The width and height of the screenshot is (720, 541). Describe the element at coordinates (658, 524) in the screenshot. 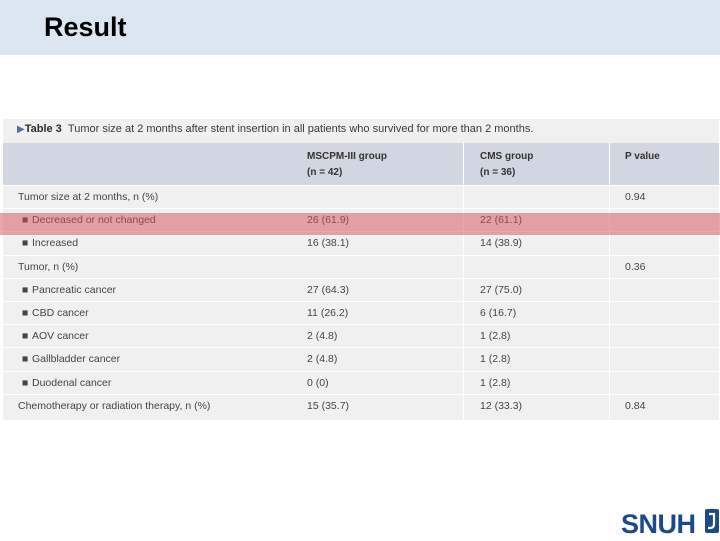

I see `logo-text: SNUH` at that location.